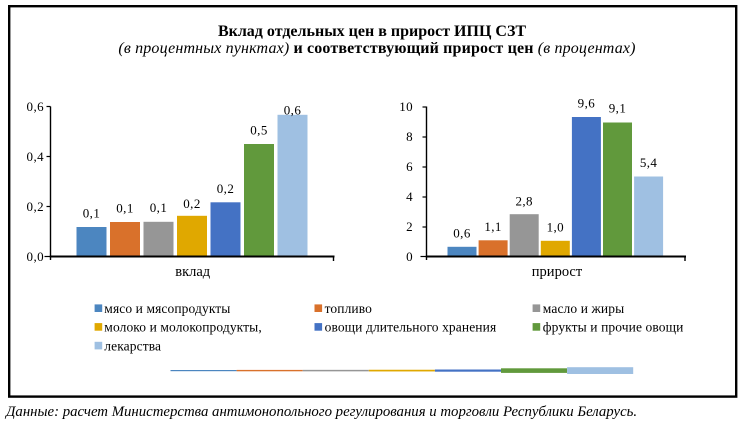  I want to click on svg-text: 0, so click(409, 256).